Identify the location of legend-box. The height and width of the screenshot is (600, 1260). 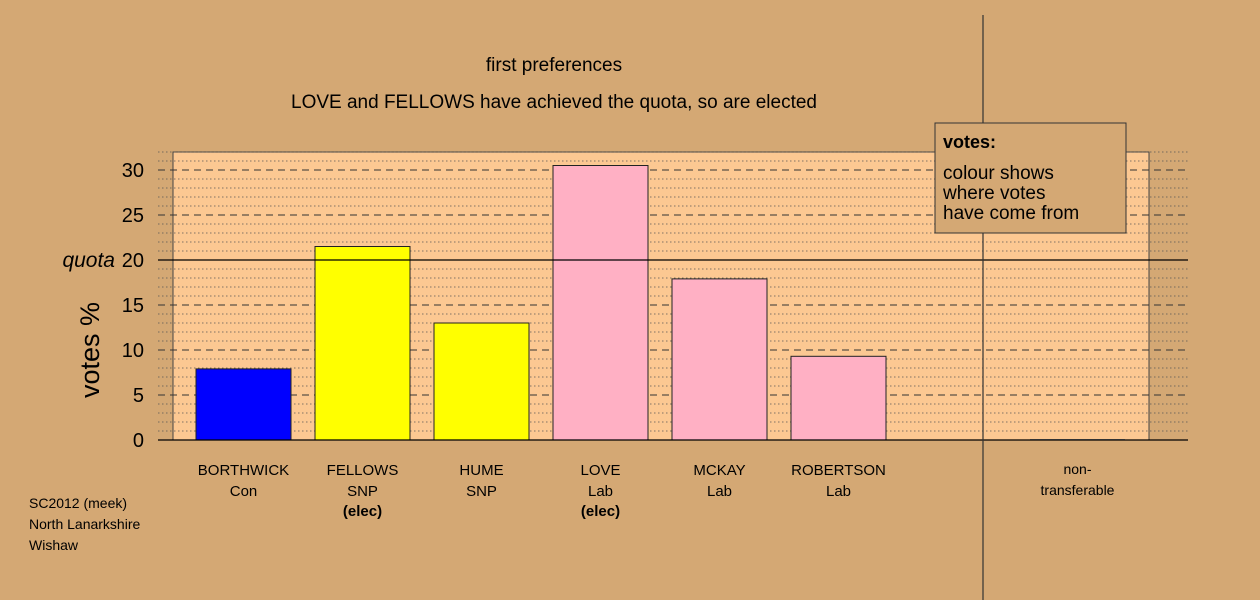
(1030, 178).